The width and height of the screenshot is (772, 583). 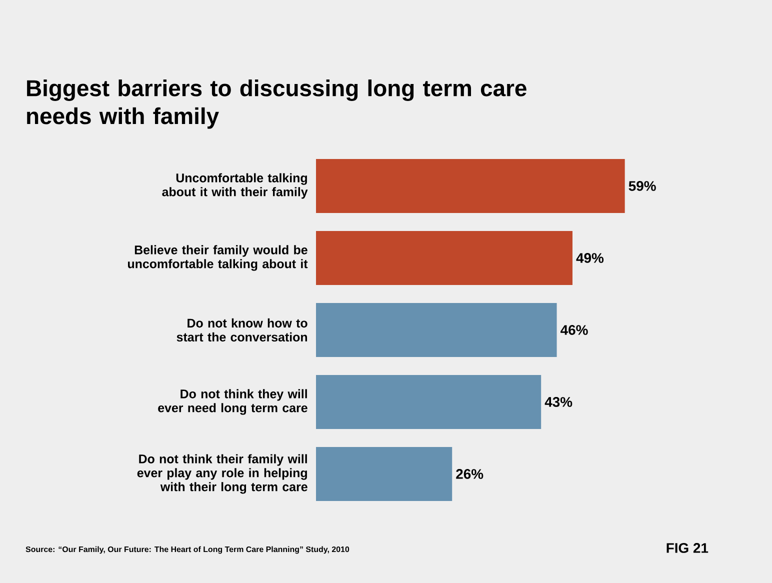 What do you see at coordinates (687, 548) in the screenshot?
I see `caption: FIG 21` at bounding box center [687, 548].